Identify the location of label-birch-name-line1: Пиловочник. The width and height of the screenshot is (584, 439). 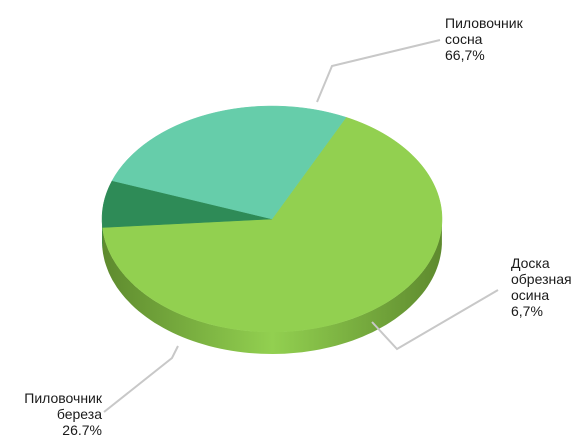
(55, 398).